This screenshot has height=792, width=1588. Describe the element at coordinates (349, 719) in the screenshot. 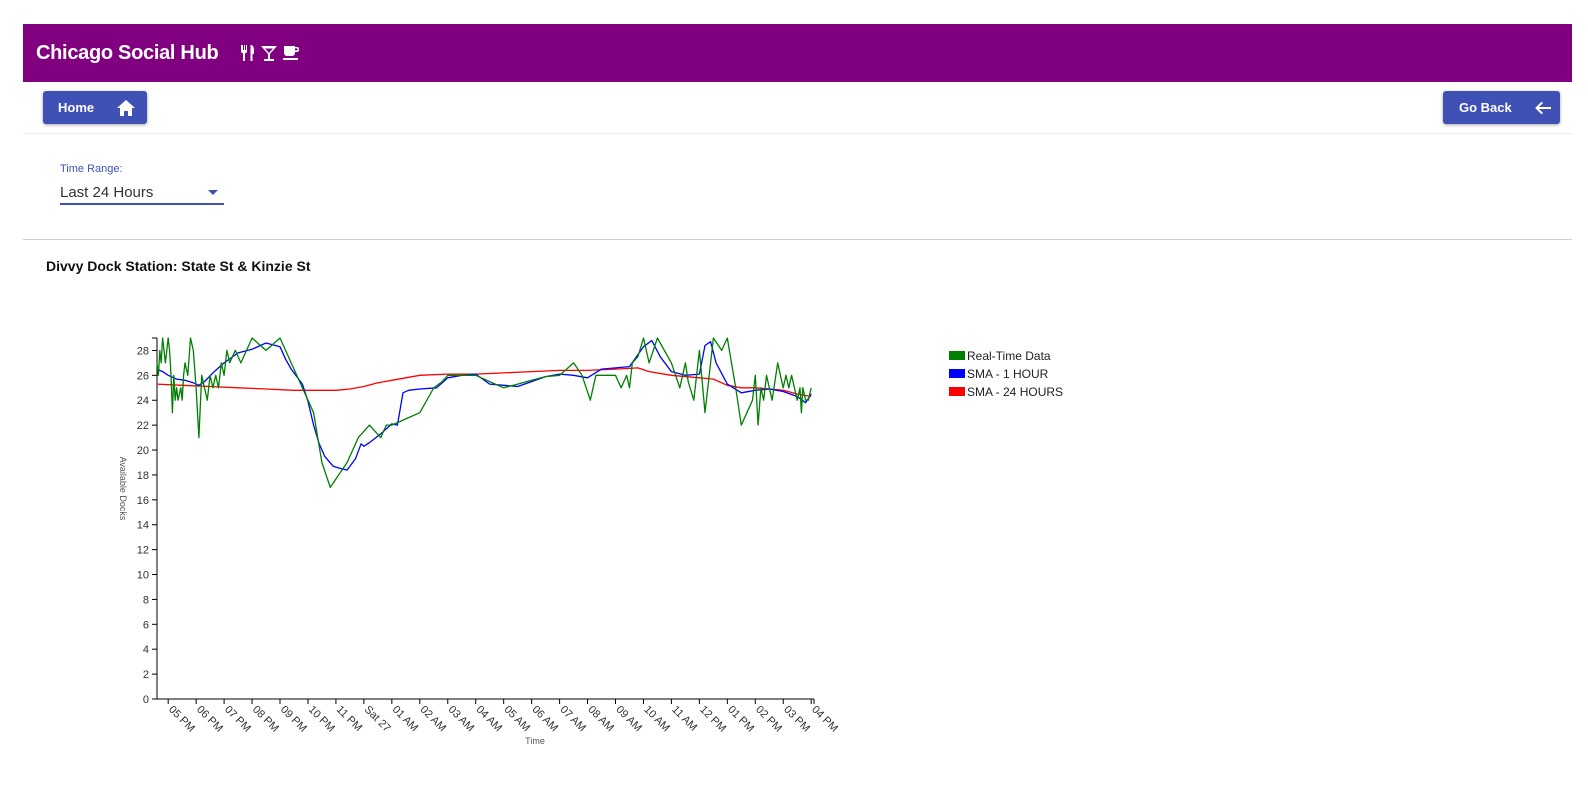

I see `x-tick-label: 11 PM` at that location.